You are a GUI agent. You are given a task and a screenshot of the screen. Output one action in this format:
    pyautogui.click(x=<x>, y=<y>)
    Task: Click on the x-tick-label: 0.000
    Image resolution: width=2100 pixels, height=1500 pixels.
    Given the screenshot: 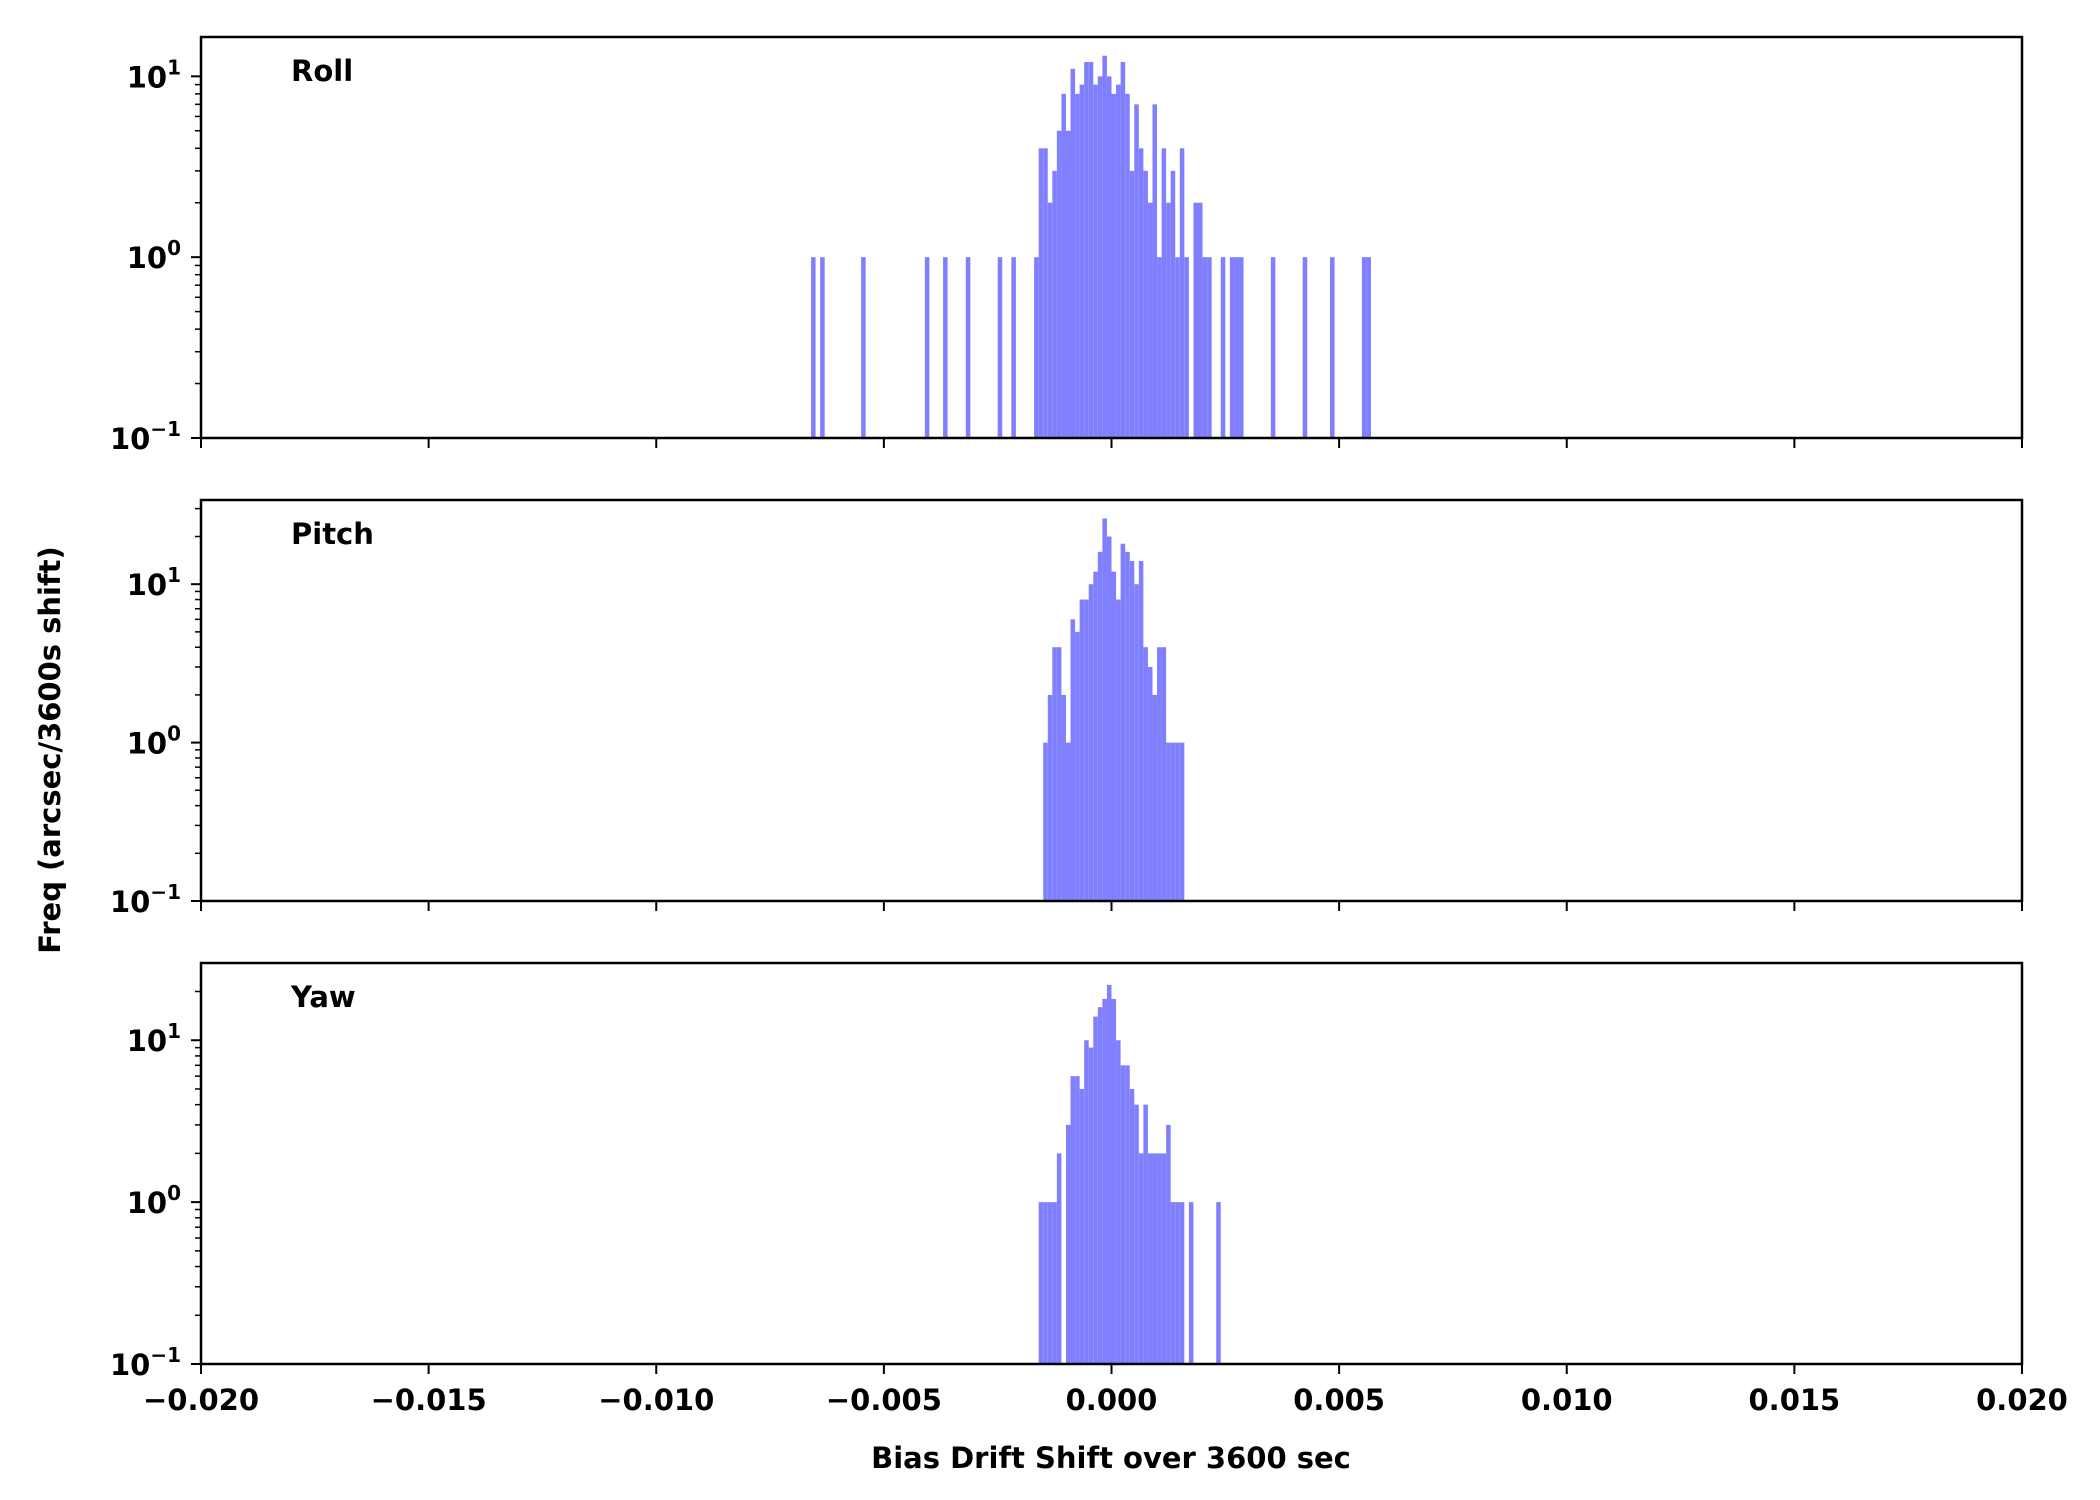 What is the action you would take?
    pyautogui.click(x=1112, y=1400)
    